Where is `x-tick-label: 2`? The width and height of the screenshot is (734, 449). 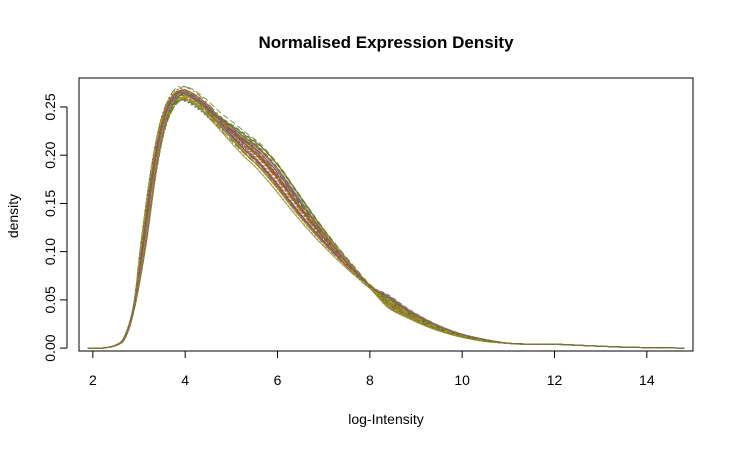 x-tick-label: 2 is located at coordinates (93, 380).